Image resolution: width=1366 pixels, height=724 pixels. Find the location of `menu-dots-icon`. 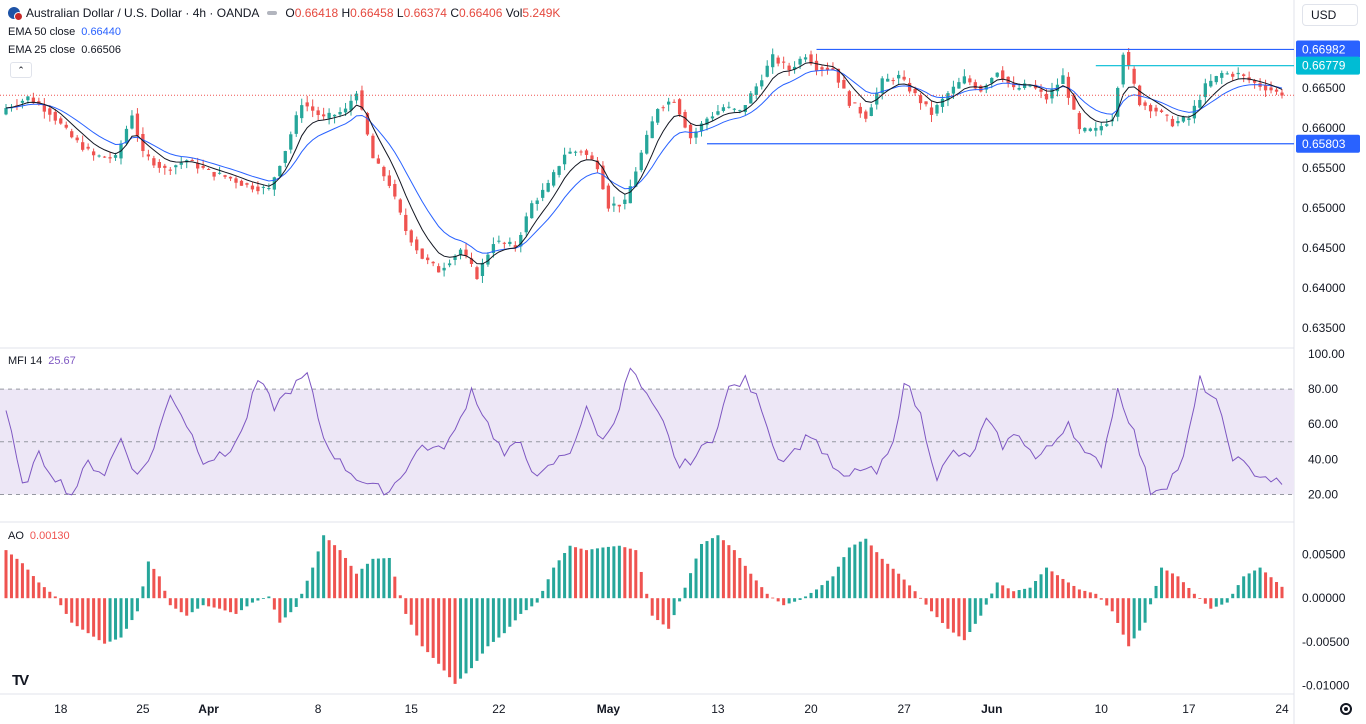

menu-dots-icon is located at coordinates (272, 13).